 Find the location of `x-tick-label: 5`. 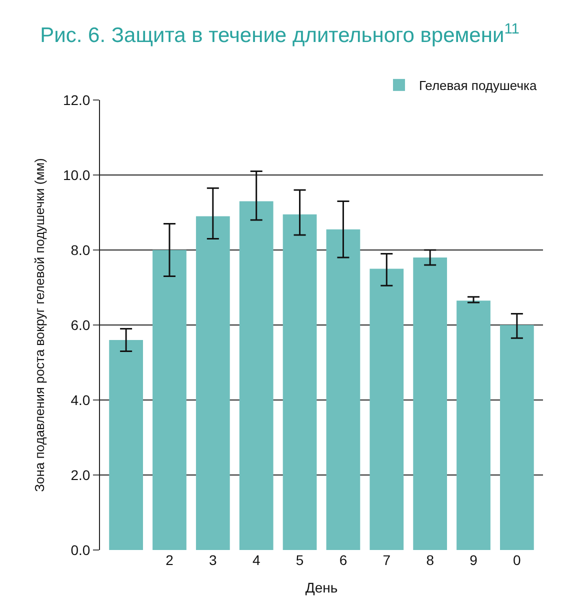

x-tick-label: 5 is located at coordinates (300, 560).